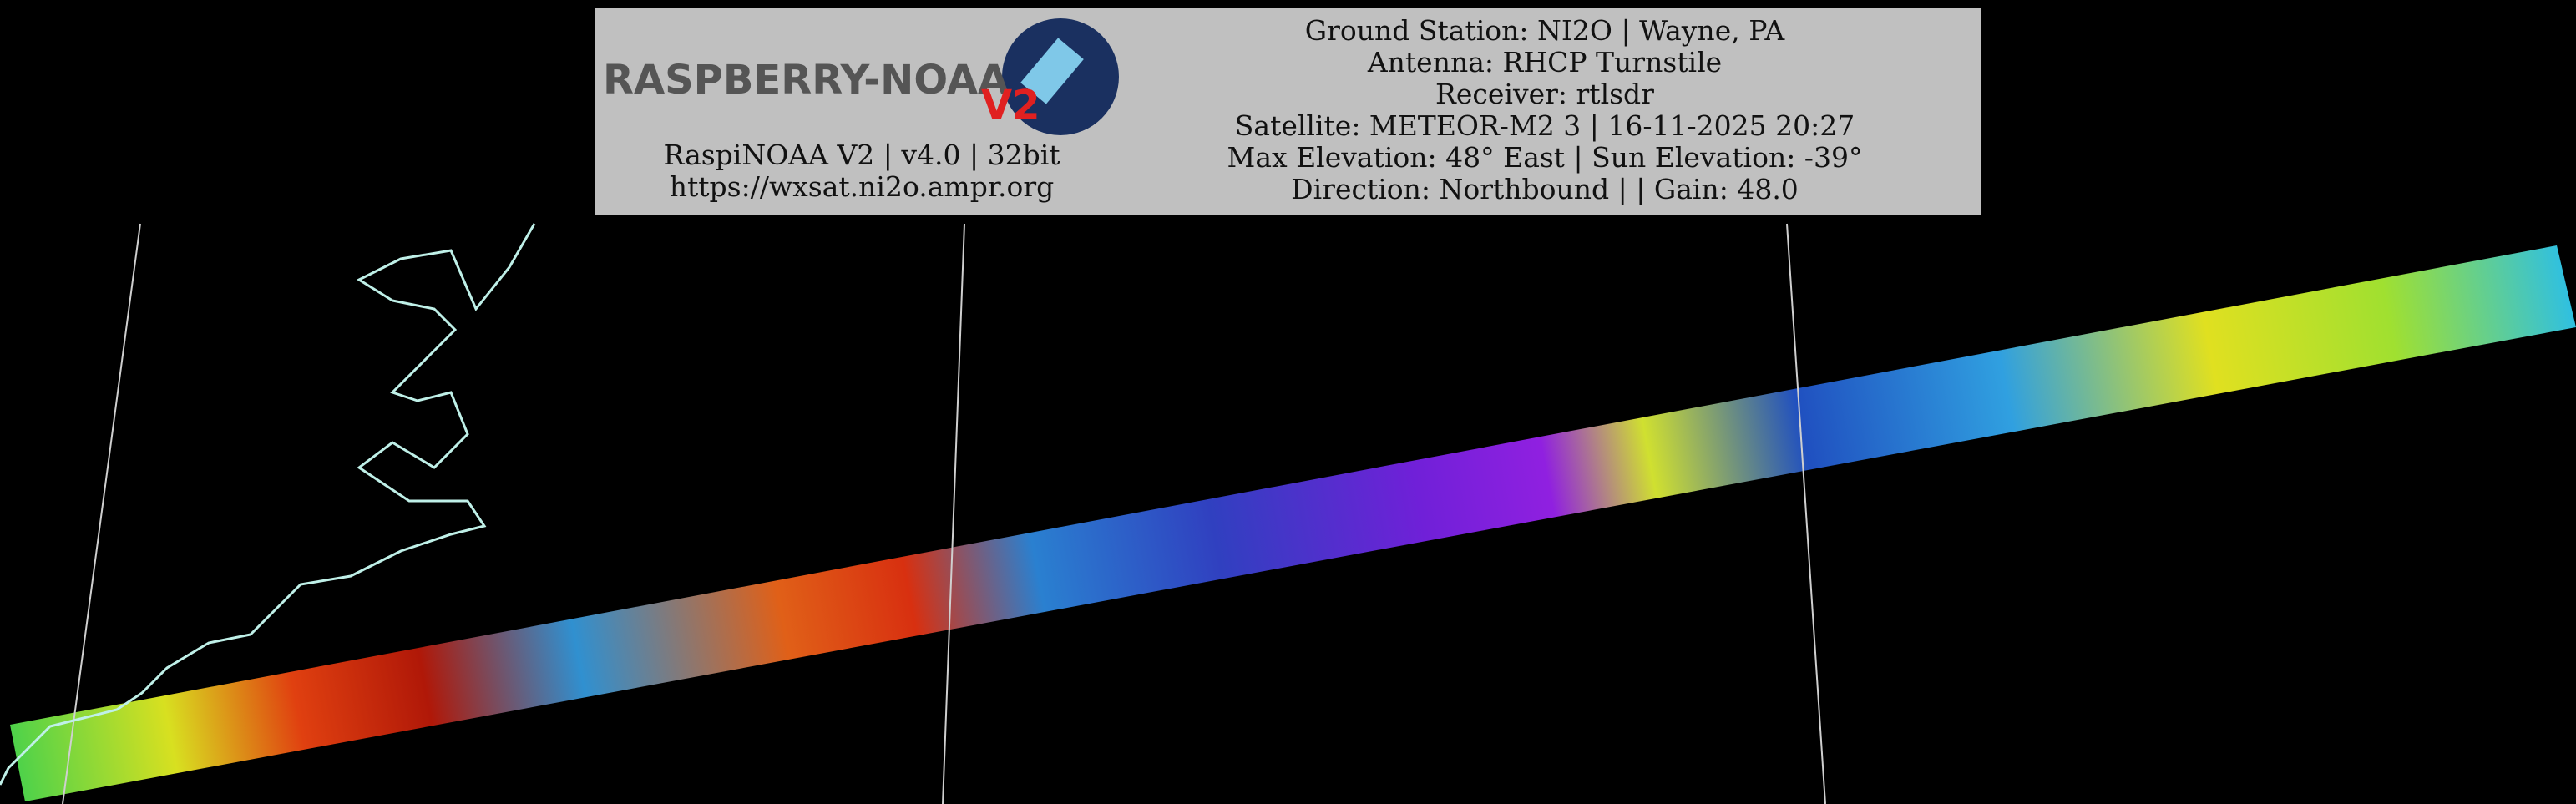 This screenshot has width=2576, height=804. I want to click on info-panel, so click(1288, 111).